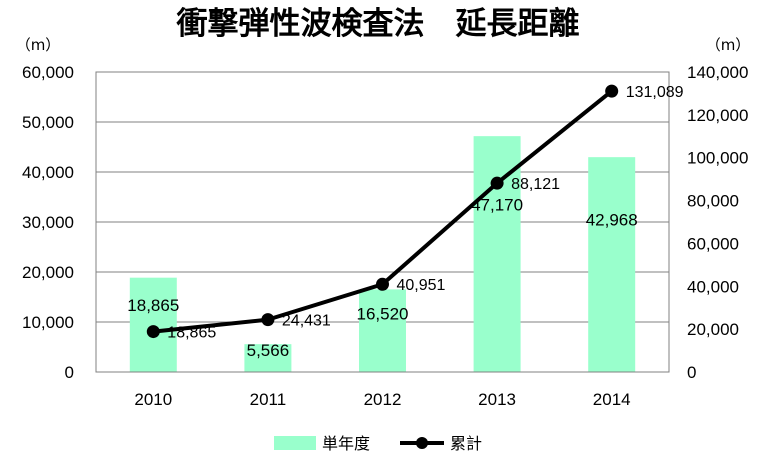  I want to click on right-tick-label: 40,000, so click(713, 286).